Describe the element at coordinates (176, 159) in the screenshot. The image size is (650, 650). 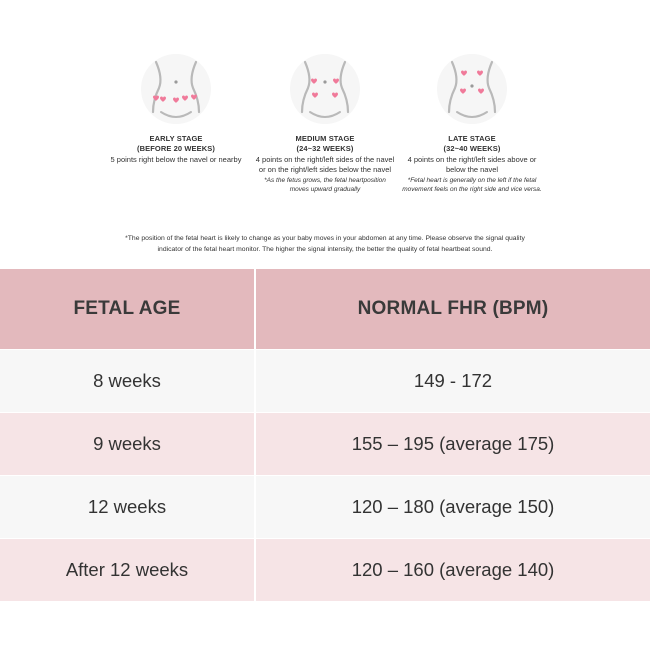
I see `stage-description: 5 points right below the navel or nearby` at that location.